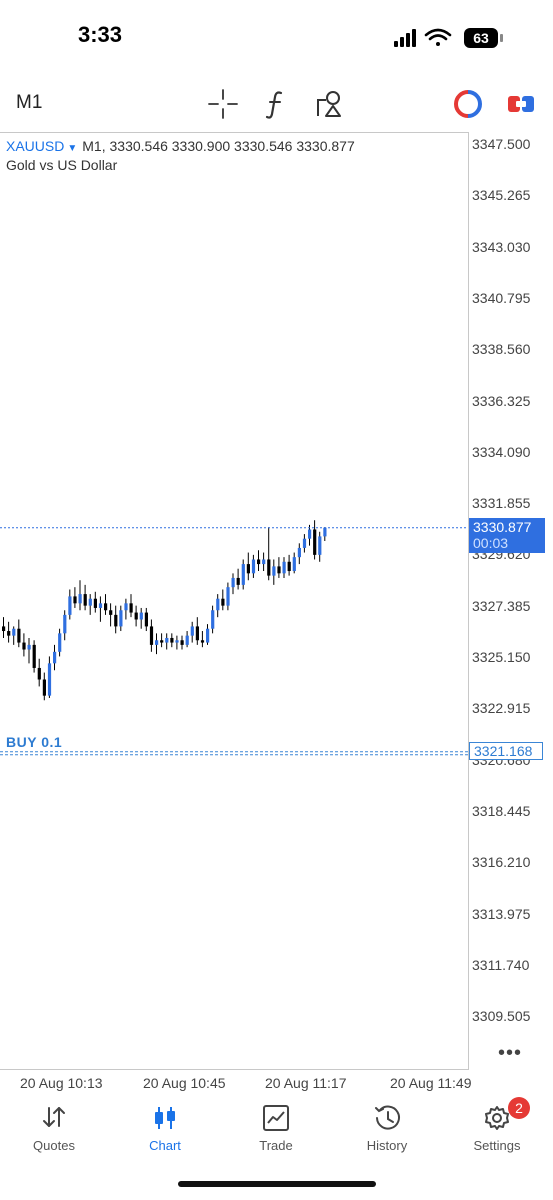 The image size is (553, 1200). I want to click on price-tick: 3313.975, so click(501, 913).